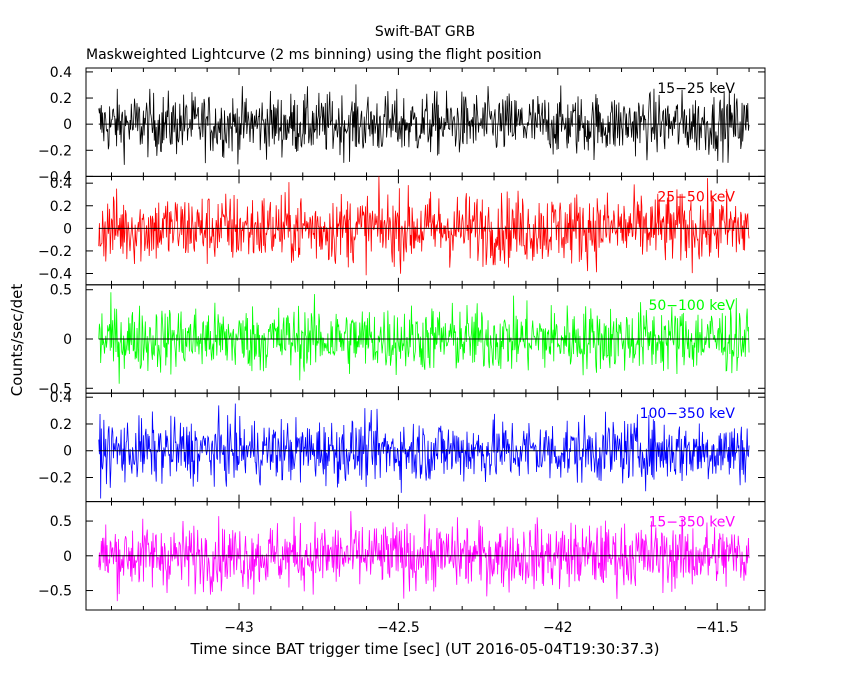 The width and height of the screenshot is (850, 685). Describe the element at coordinates (717, 628) in the screenshot. I see `xtick-label: −41.5` at that location.